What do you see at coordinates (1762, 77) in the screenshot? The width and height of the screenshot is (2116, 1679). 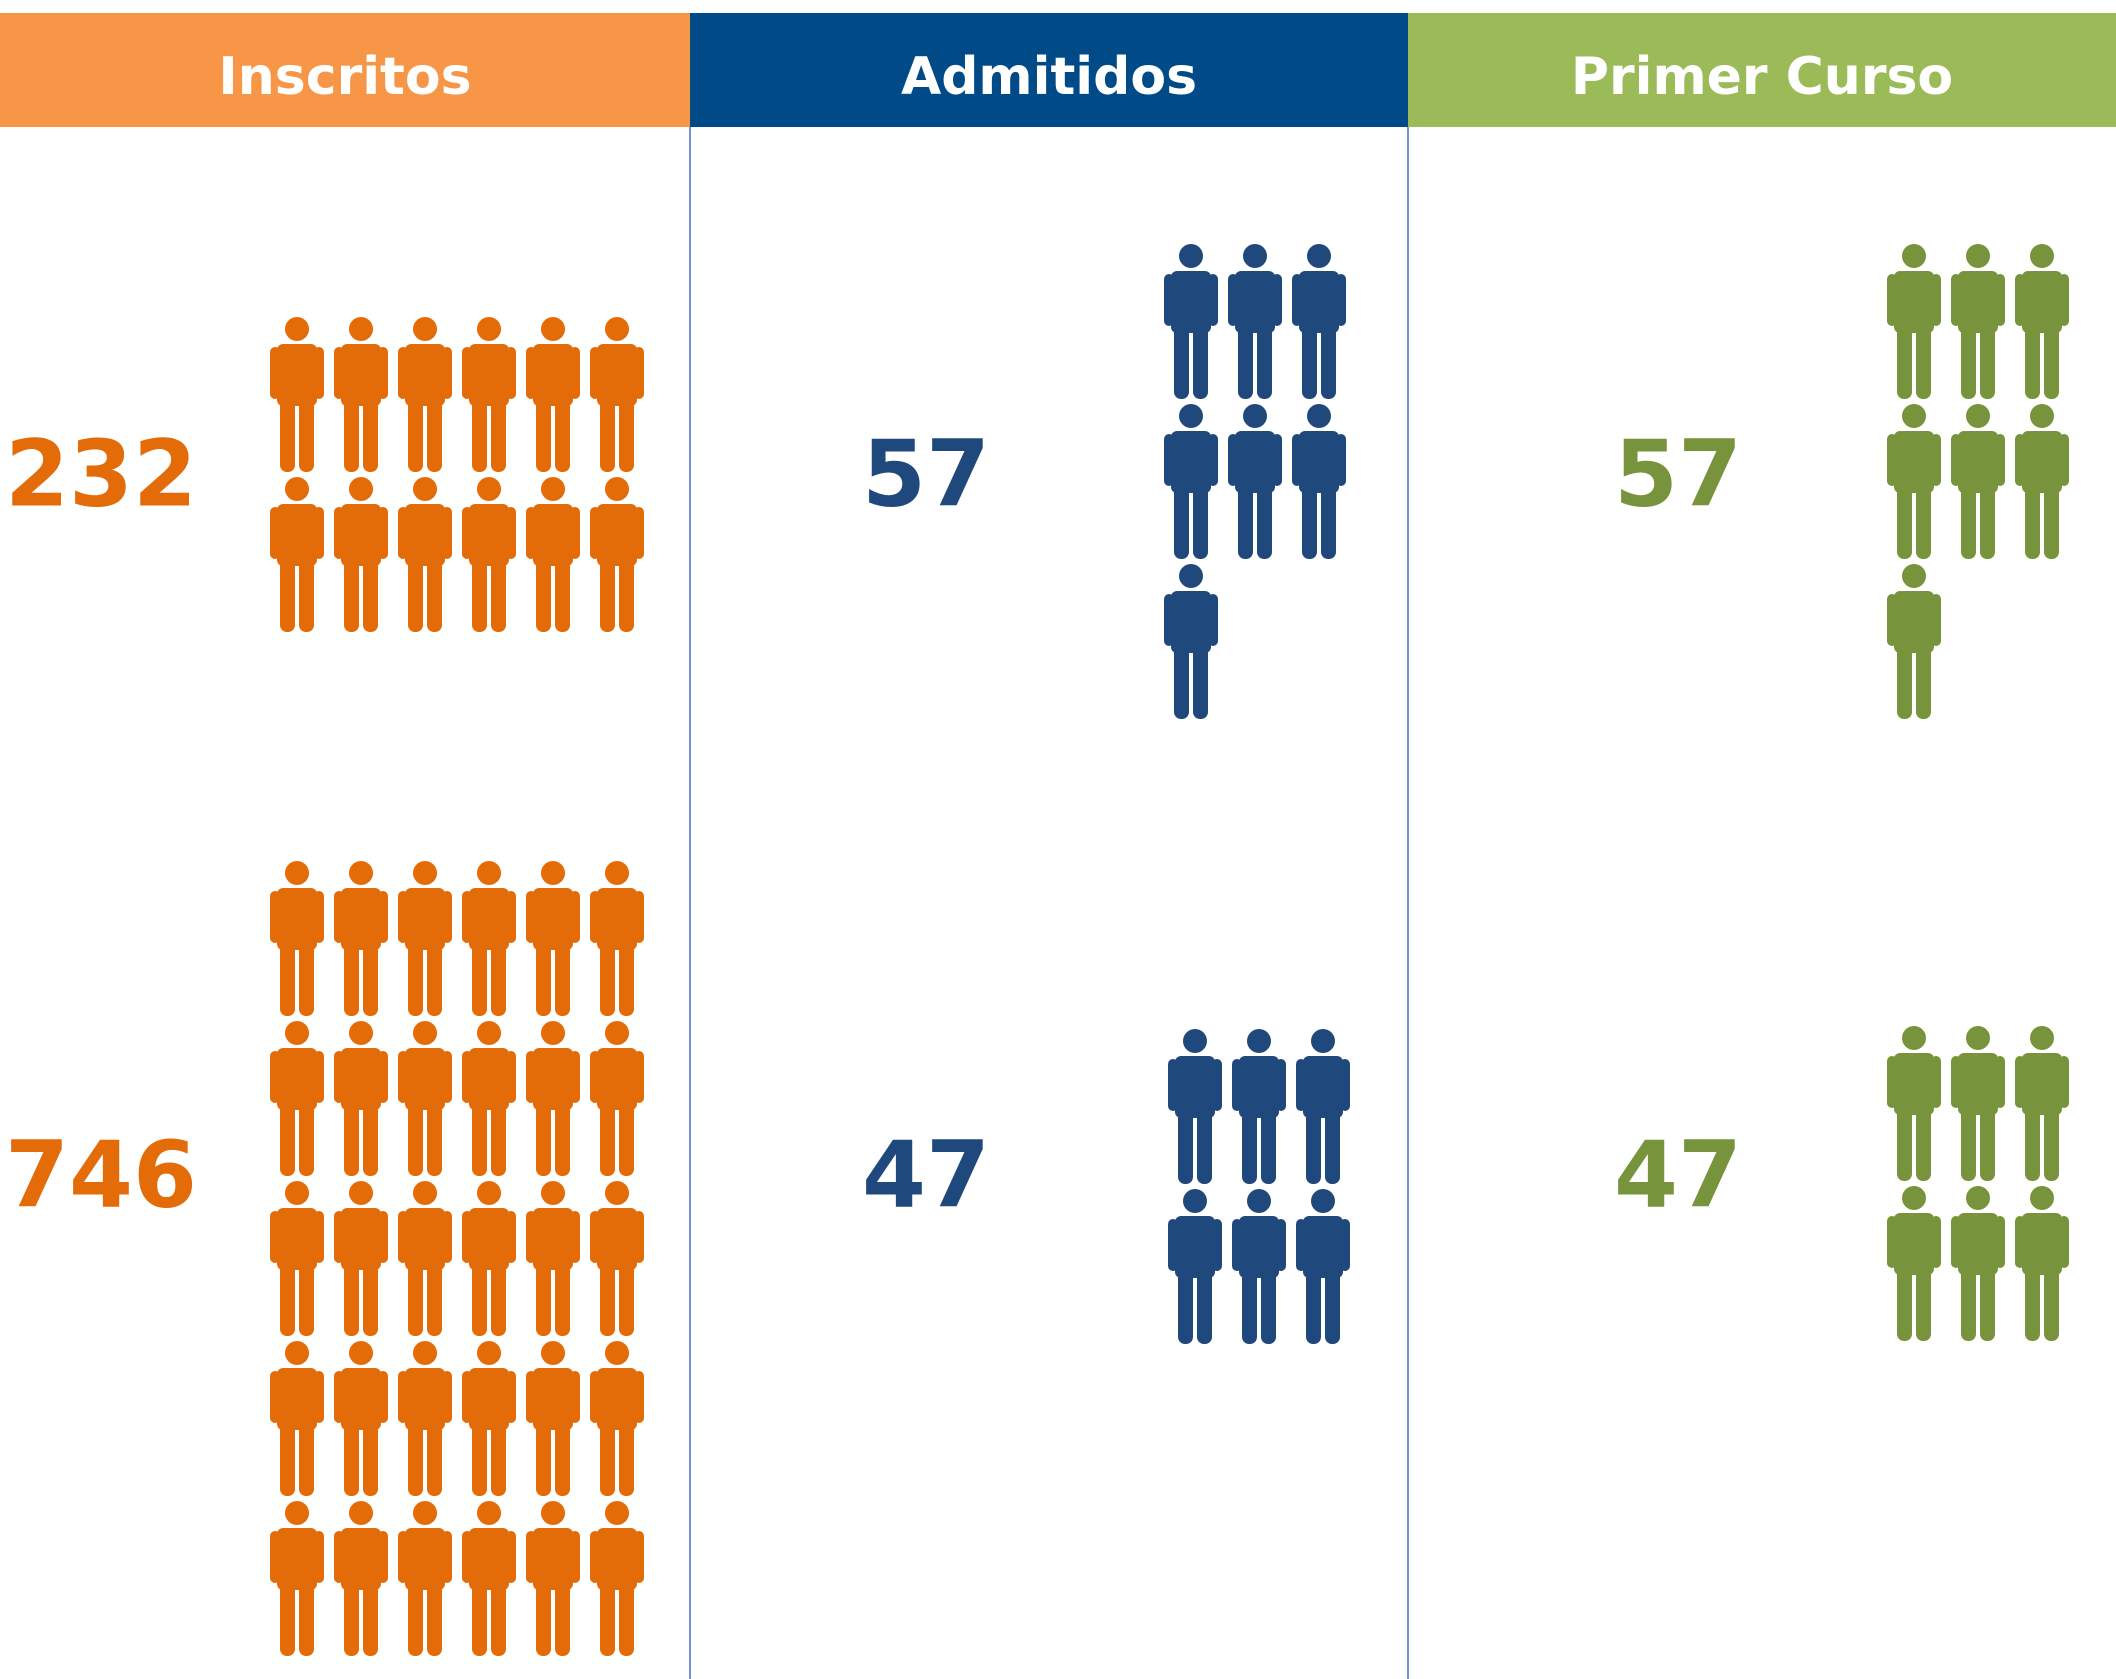 I see `header-title: Primer Curso` at bounding box center [1762, 77].